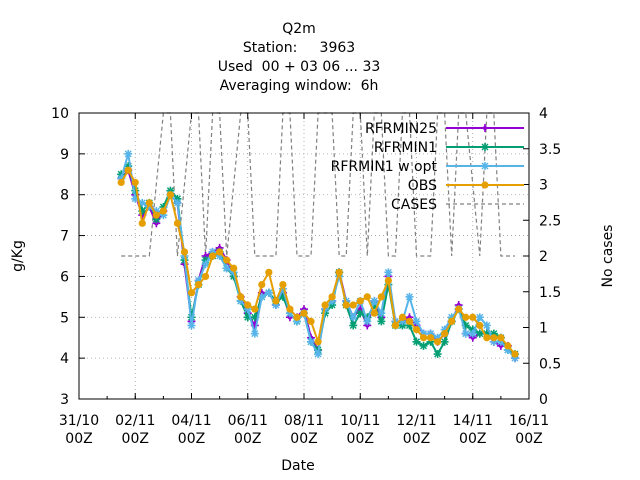 The width and height of the screenshot is (640, 480). What do you see at coordinates (473, 421) in the screenshot?
I see `x-tick-label: 14/11` at bounding box center [473, 421].